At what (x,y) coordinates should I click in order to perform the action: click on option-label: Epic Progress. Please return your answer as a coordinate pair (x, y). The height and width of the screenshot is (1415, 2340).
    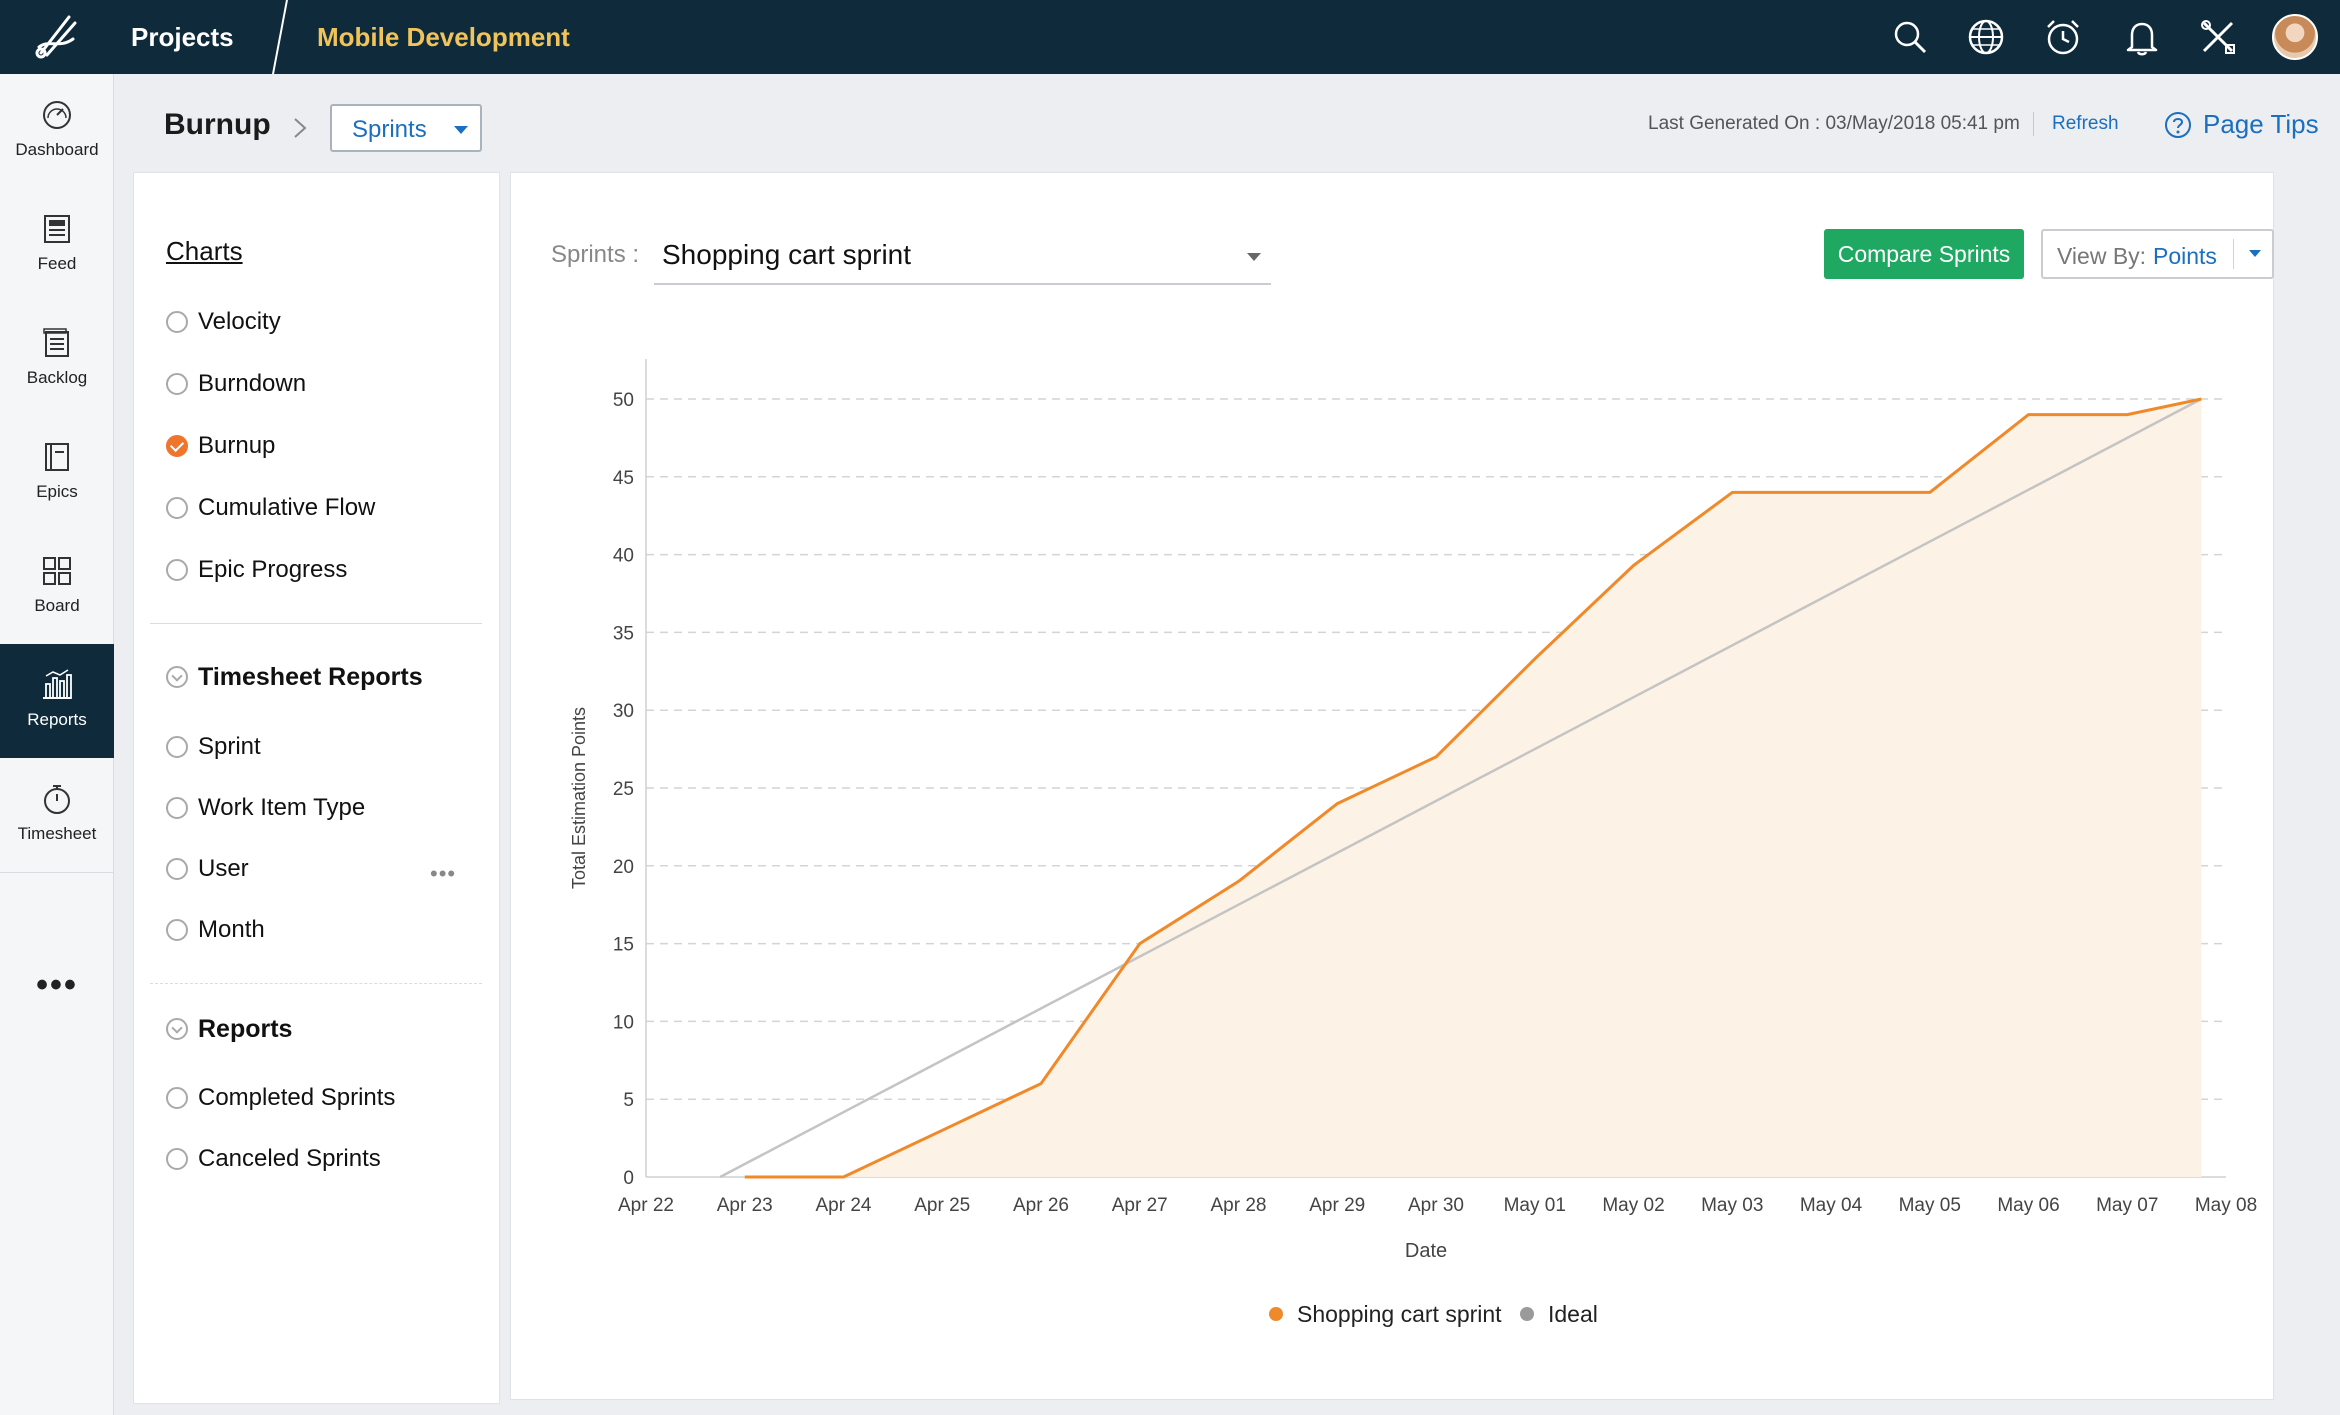
    Looking at the image, I should click on (273, 569).